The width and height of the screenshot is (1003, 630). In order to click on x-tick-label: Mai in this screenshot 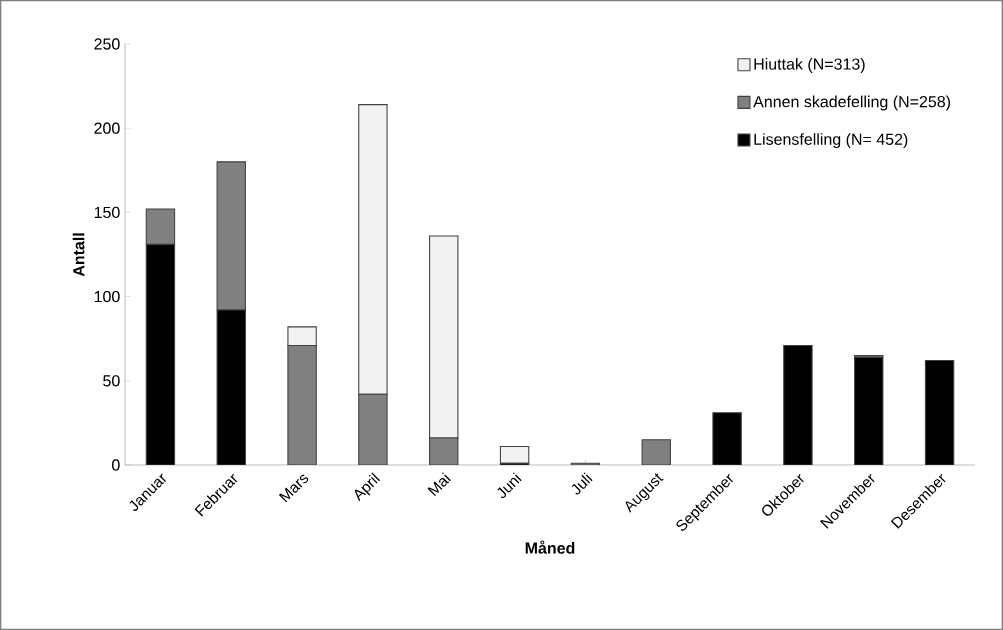, I will do `click(439, 484)`.